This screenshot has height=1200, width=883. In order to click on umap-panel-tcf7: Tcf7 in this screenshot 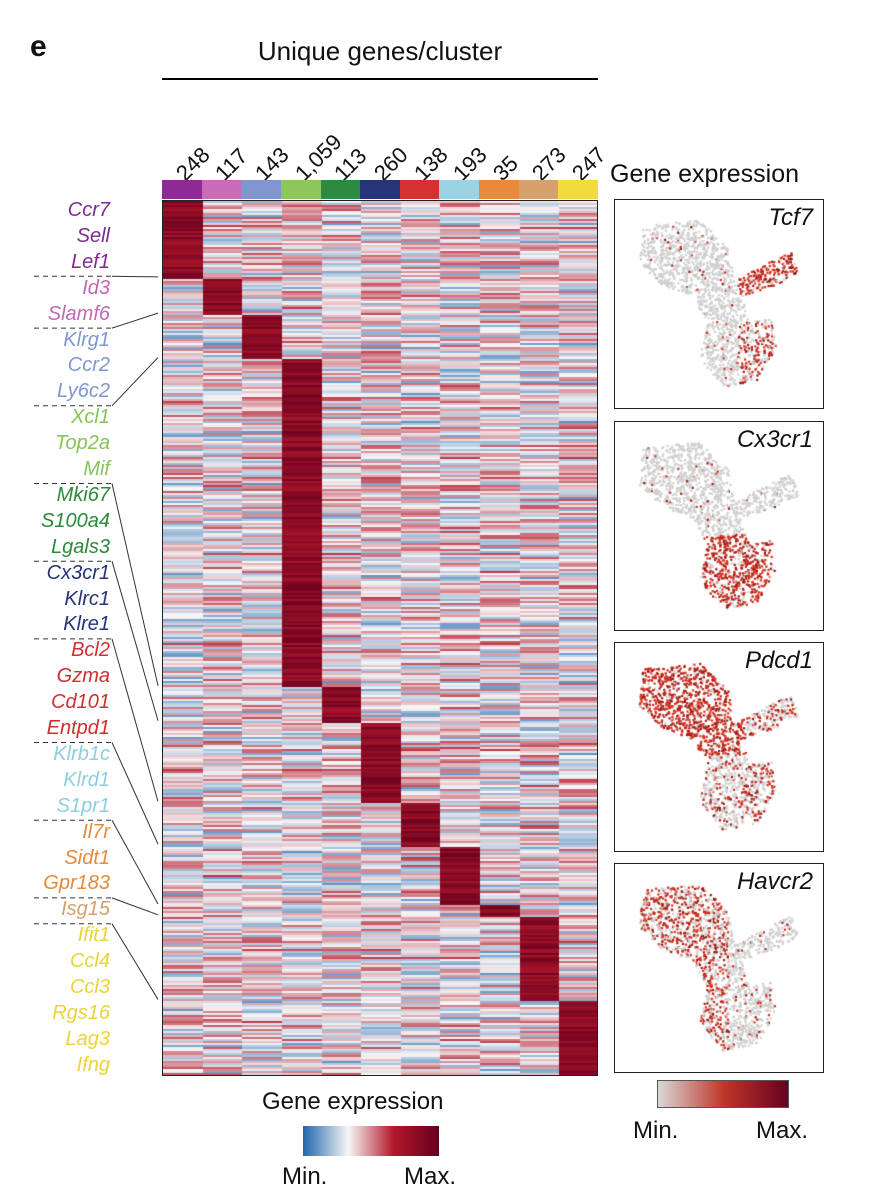, I will do `click(719, 304)`.